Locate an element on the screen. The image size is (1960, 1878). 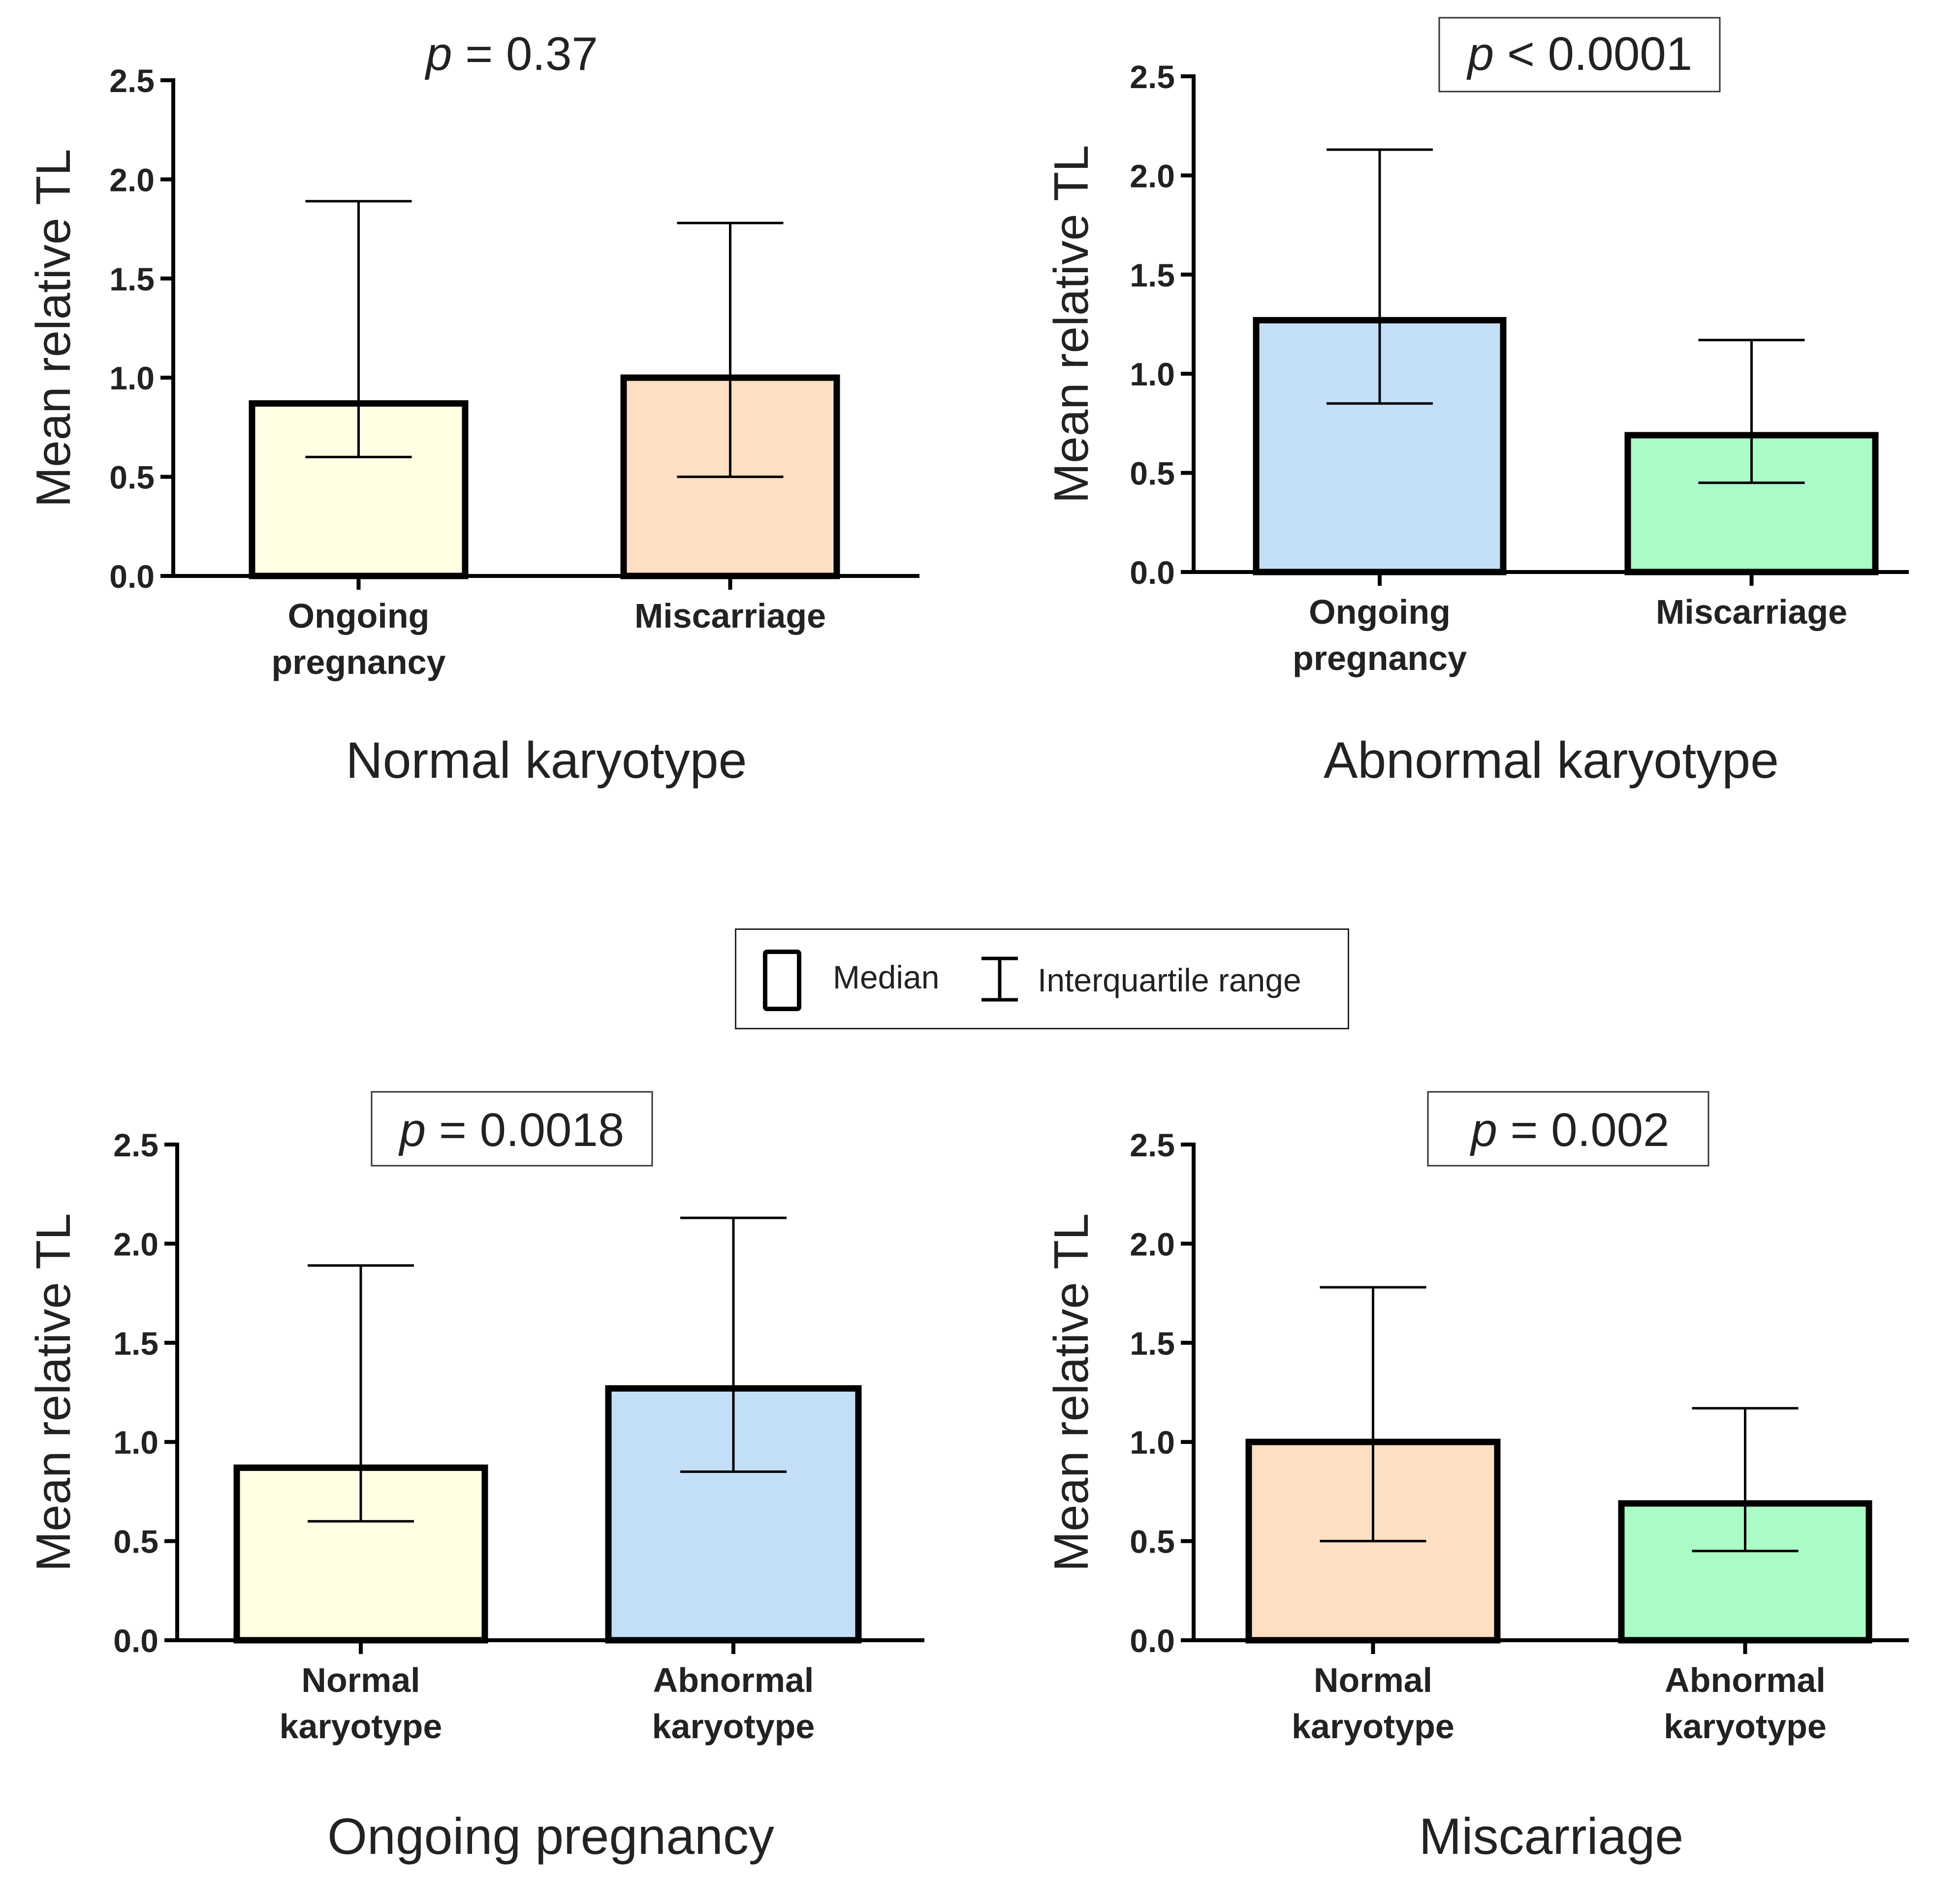
chart-title: Normal karyotype is located at coordinates (546, 760).